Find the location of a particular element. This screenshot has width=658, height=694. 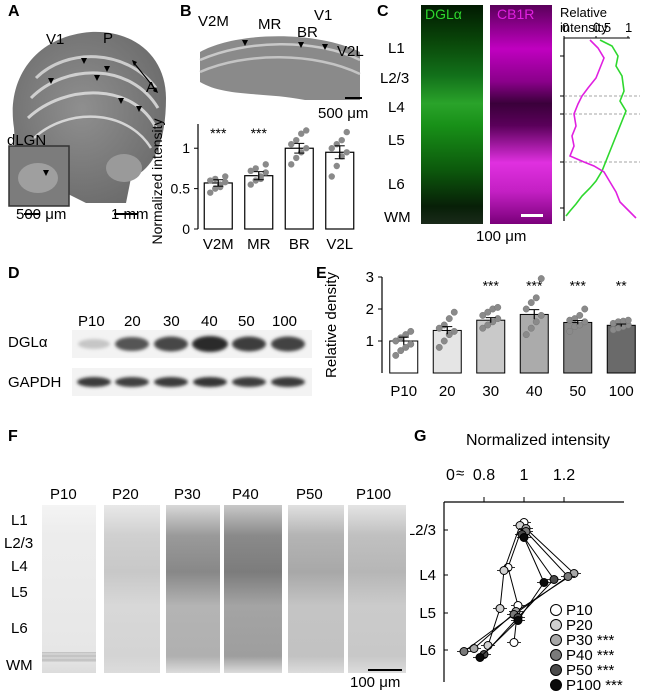

panel-e-y-label: Relative density is located at coordinates (331, 325).